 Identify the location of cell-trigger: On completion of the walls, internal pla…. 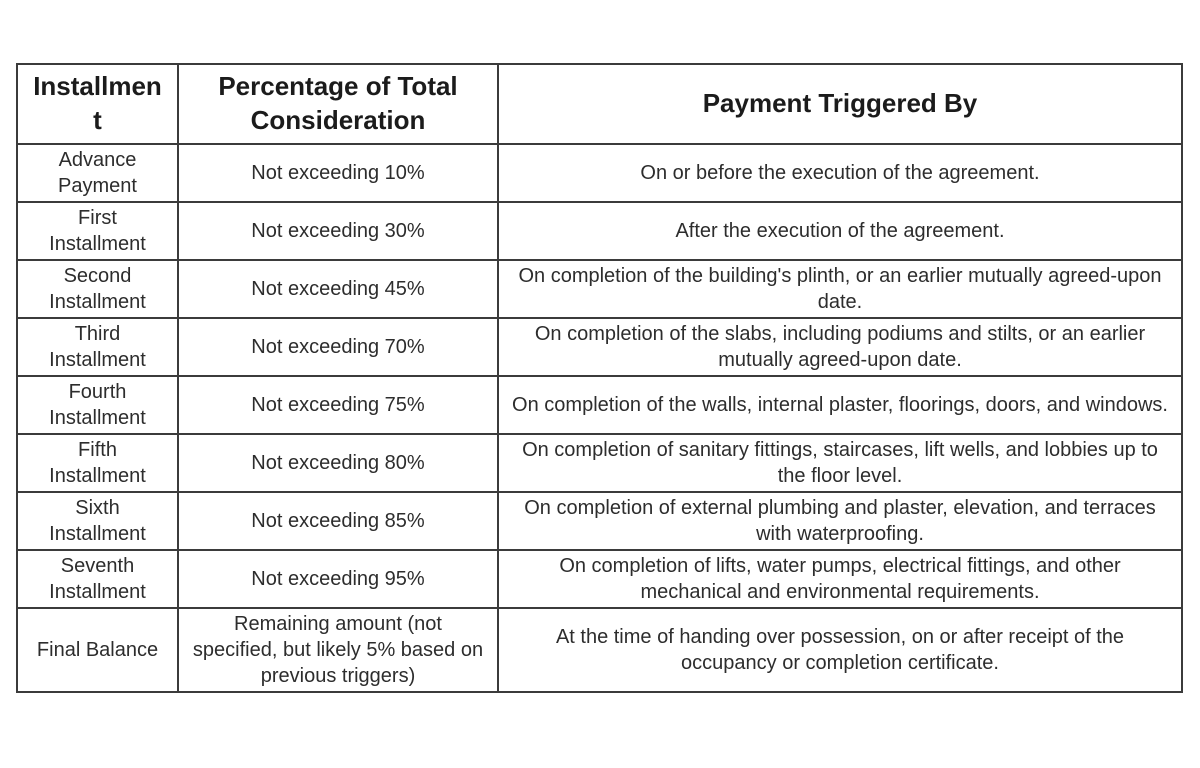
(840, 405).